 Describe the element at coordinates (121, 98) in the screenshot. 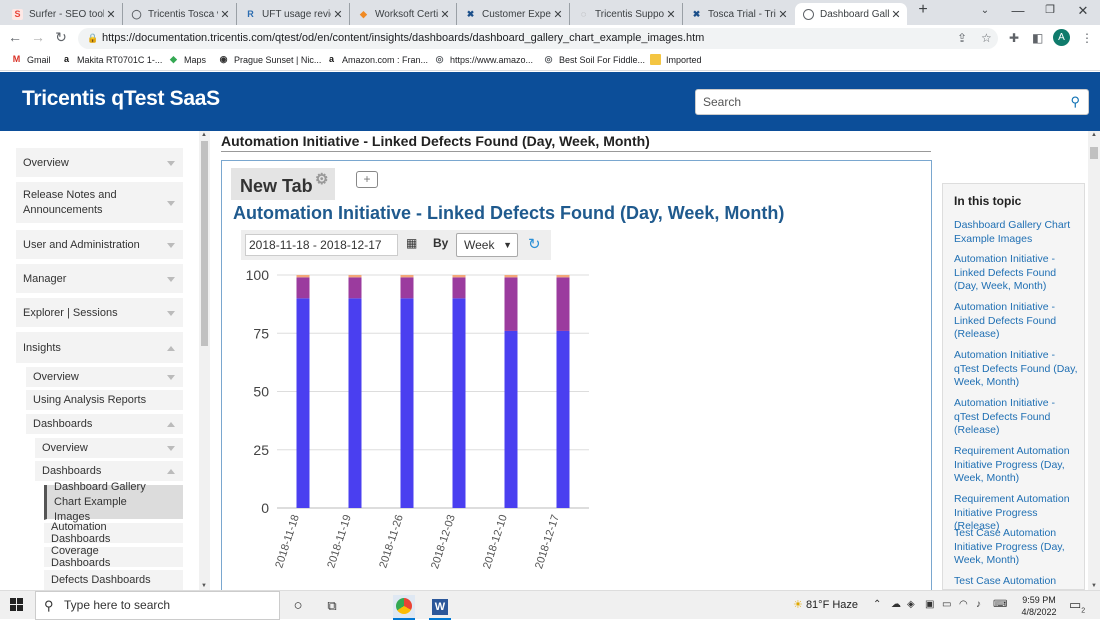

I see `site-title: Tricentis qTest SaaS` at that location.